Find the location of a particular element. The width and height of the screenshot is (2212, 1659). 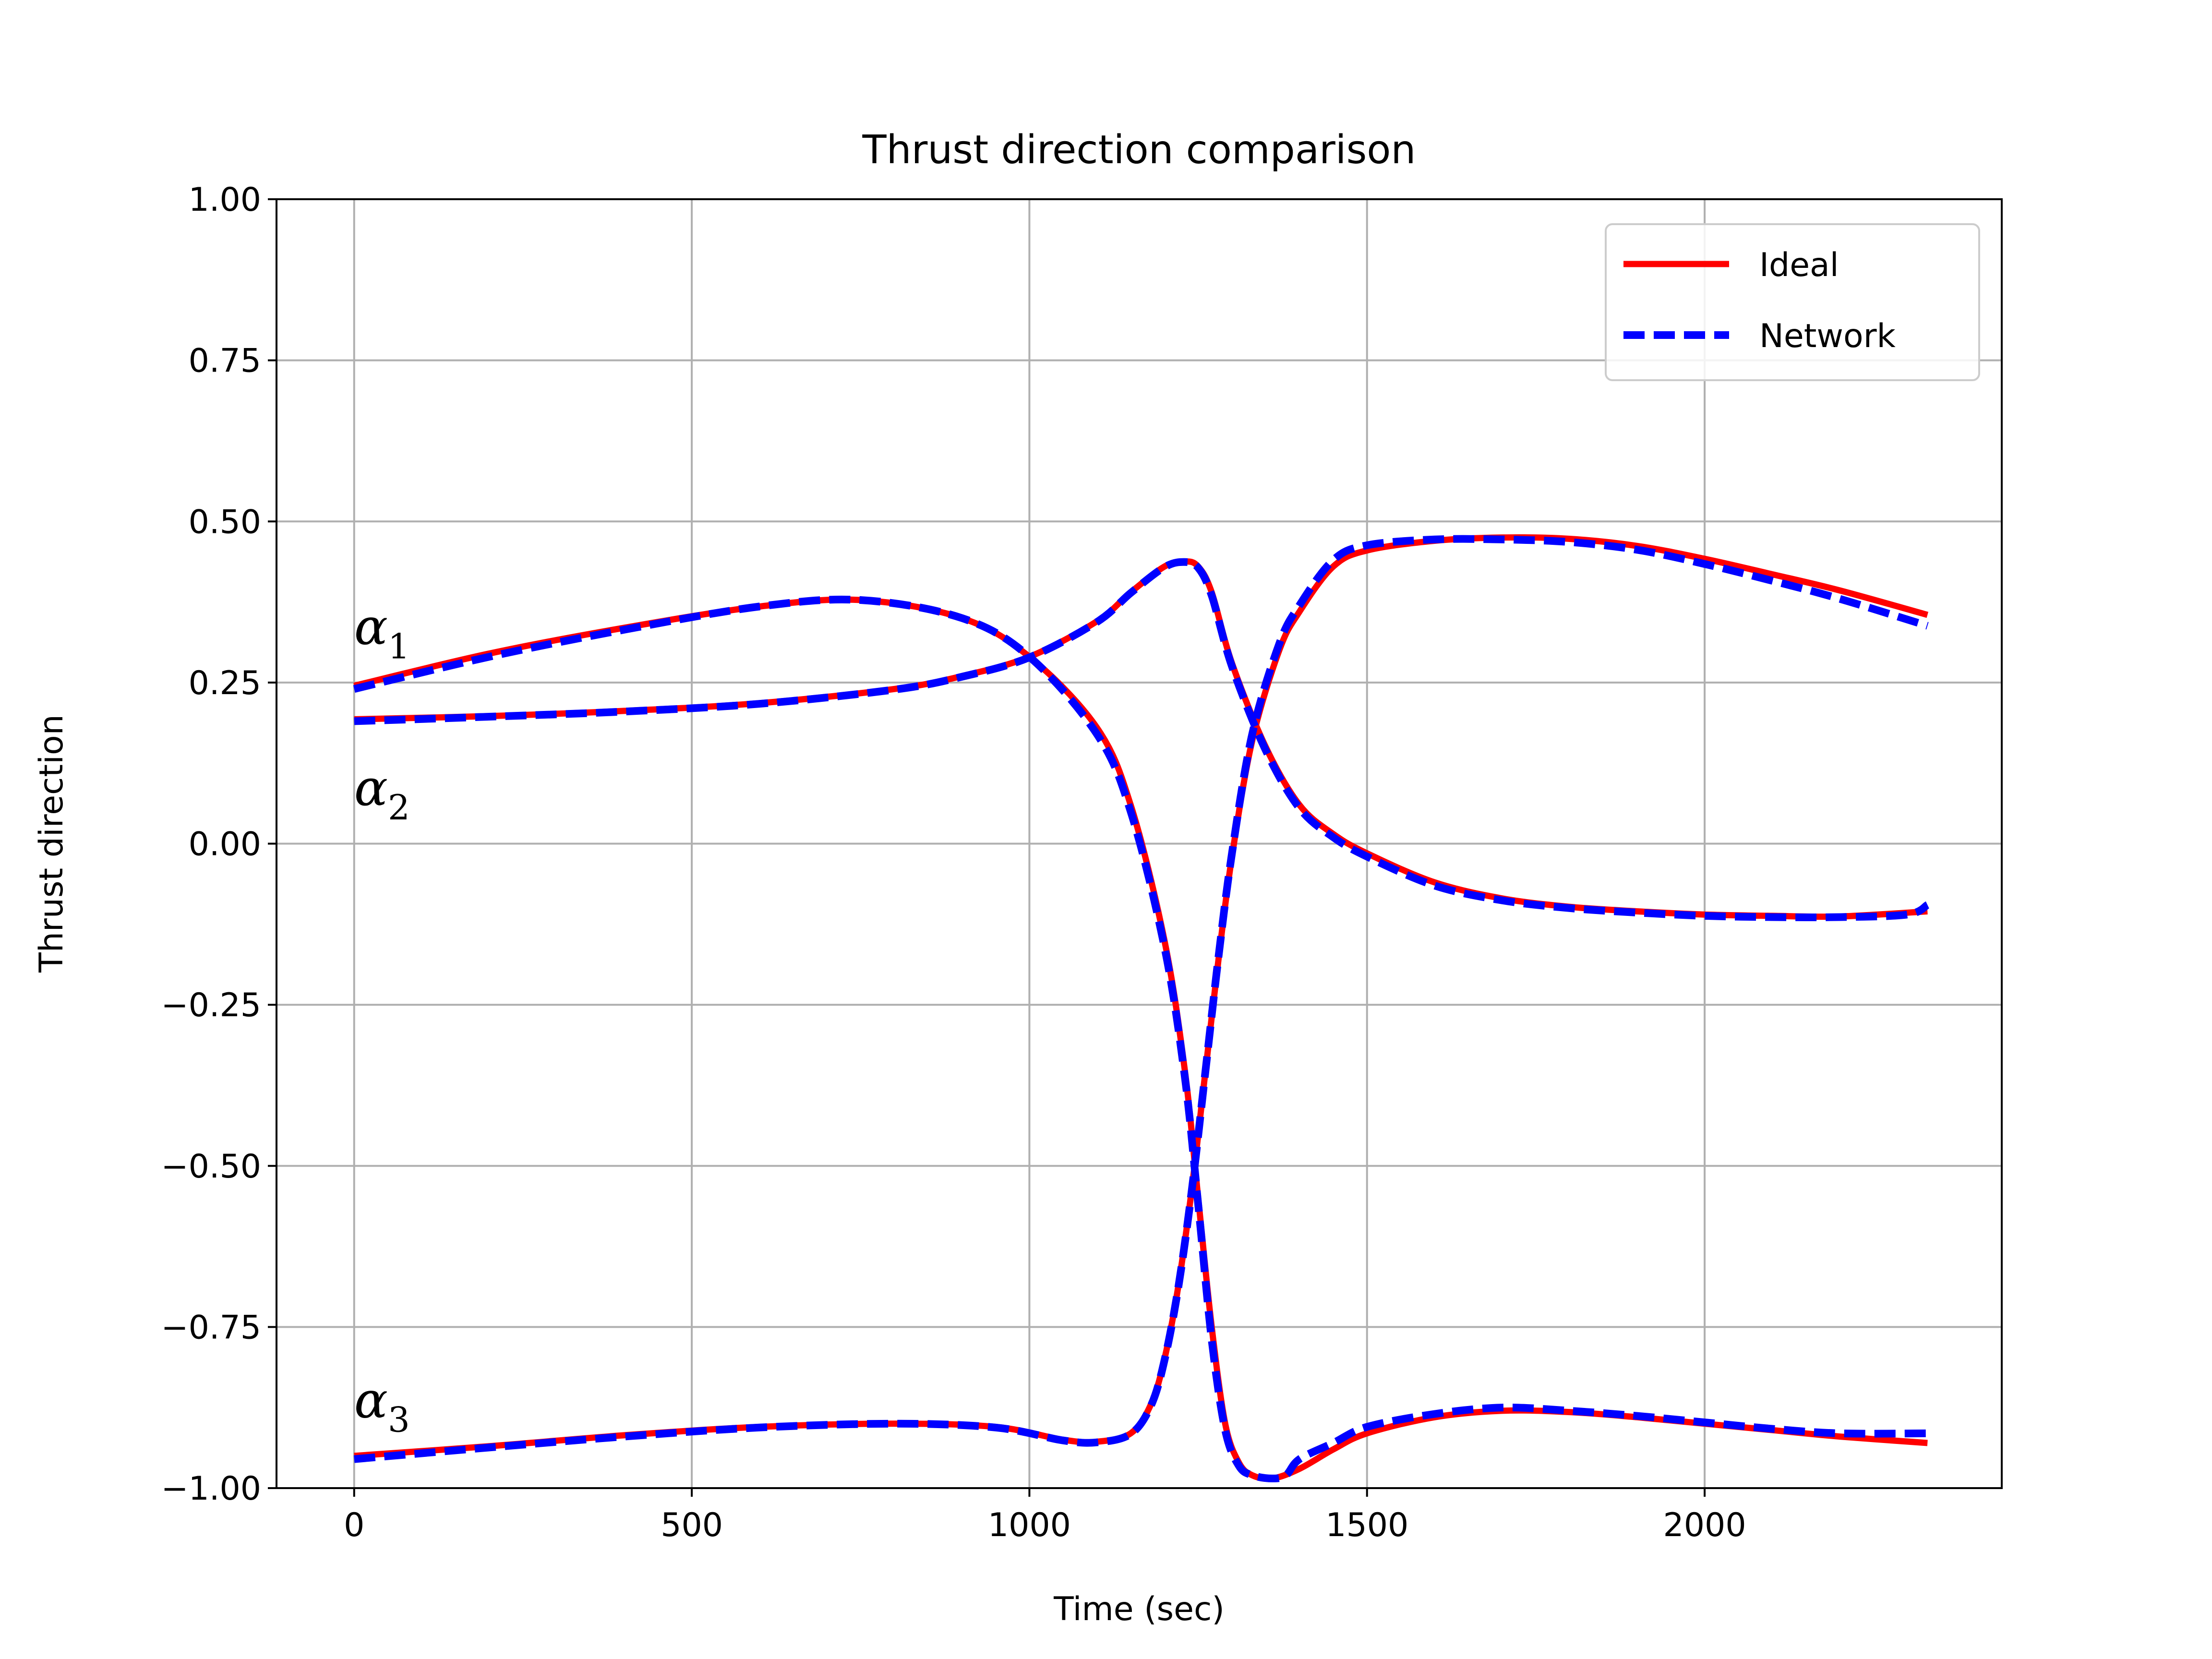

alpha1-subscript: 1 is located at coordinates (399, 646).